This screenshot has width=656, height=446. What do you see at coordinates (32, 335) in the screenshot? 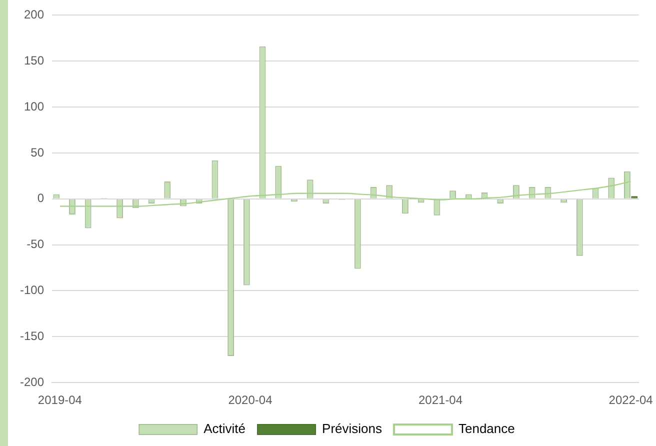
I see `y-tick-label: -150` at bounding box center [32, 335].